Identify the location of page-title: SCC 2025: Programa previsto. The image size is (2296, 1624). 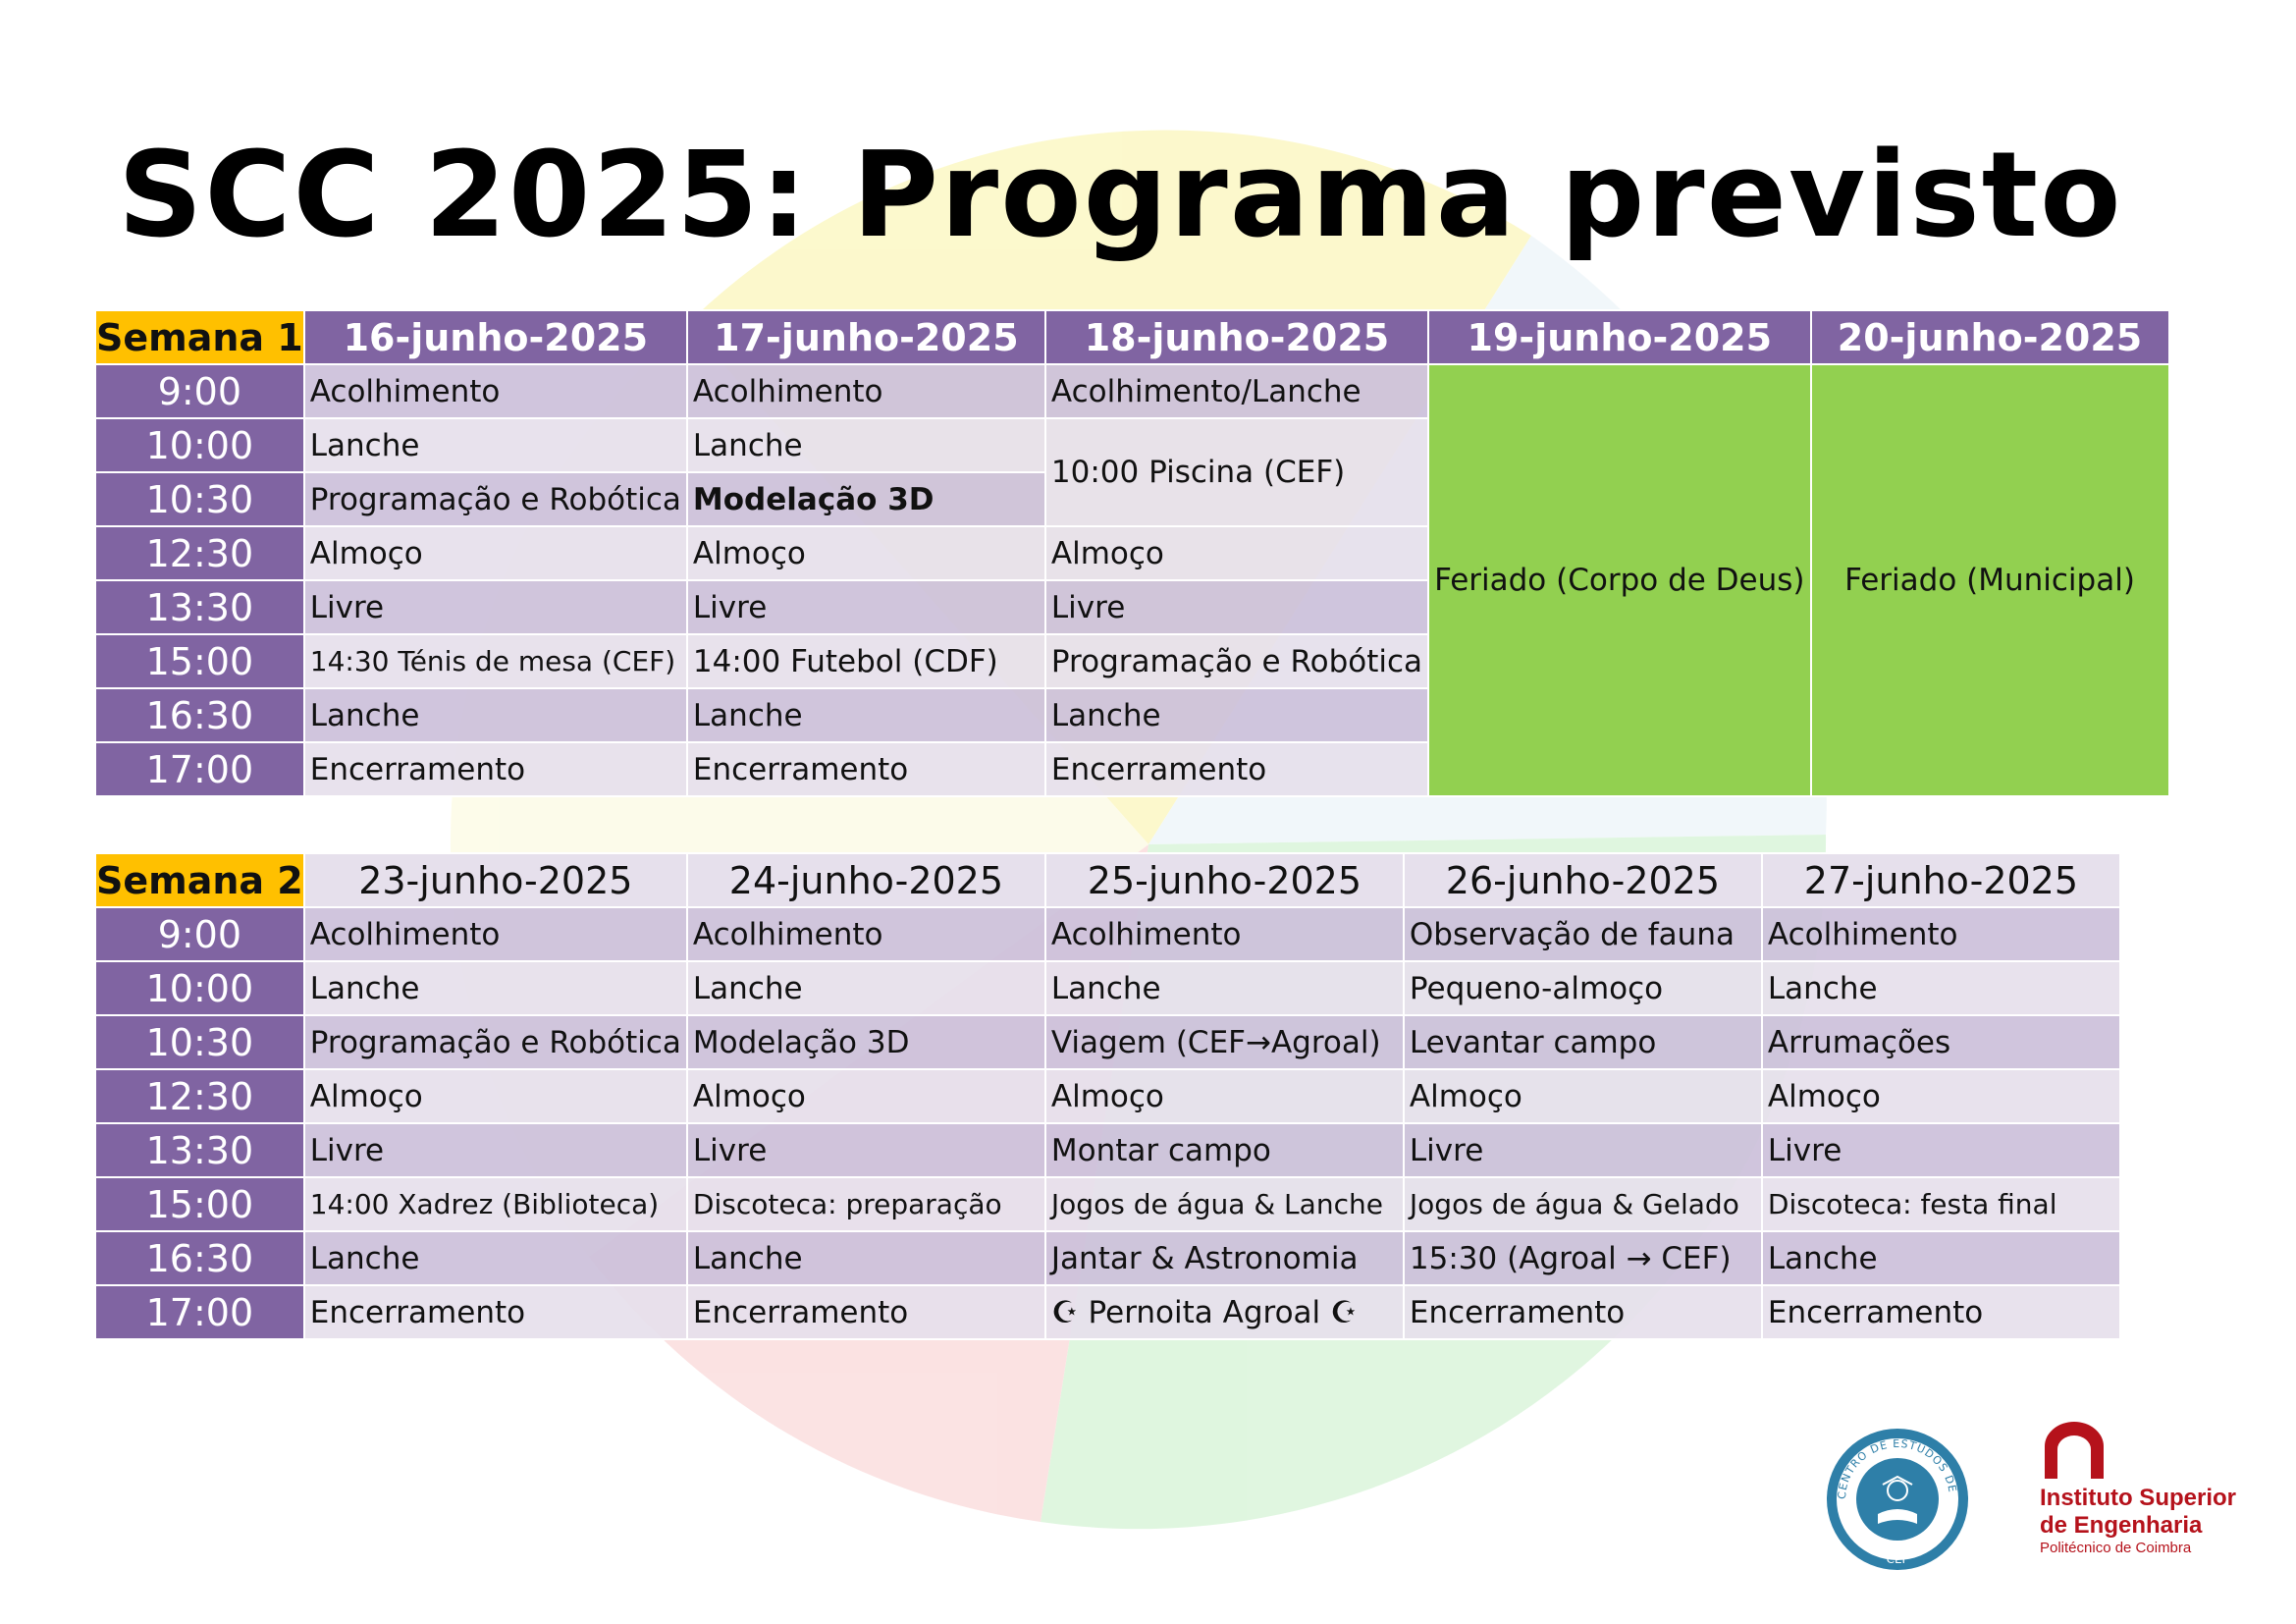
(1120, 196).